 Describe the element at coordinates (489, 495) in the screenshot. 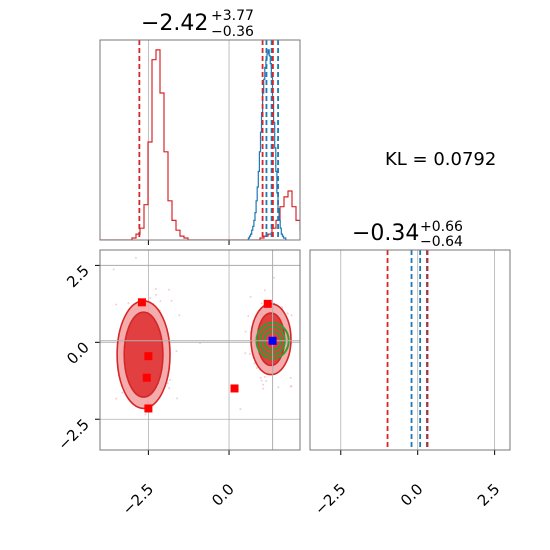

I see `x-tick-label: 2.5` at that location.